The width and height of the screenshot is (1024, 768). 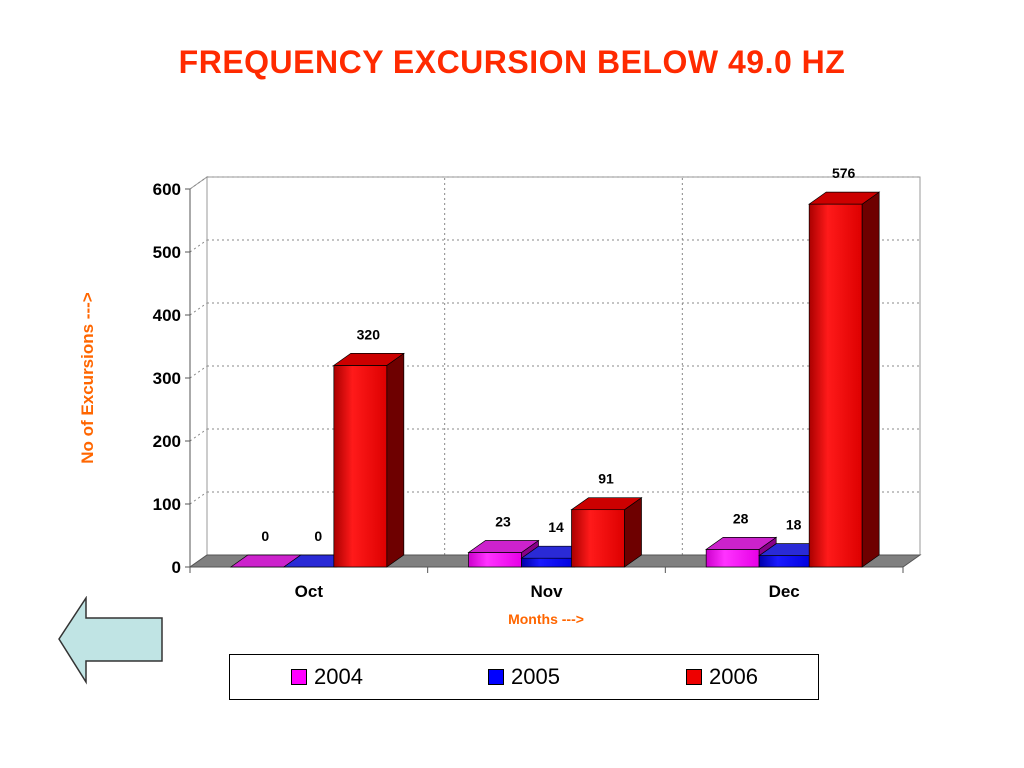 I want to click on legend-item-2006: 2006, so click(x=722, y=676).